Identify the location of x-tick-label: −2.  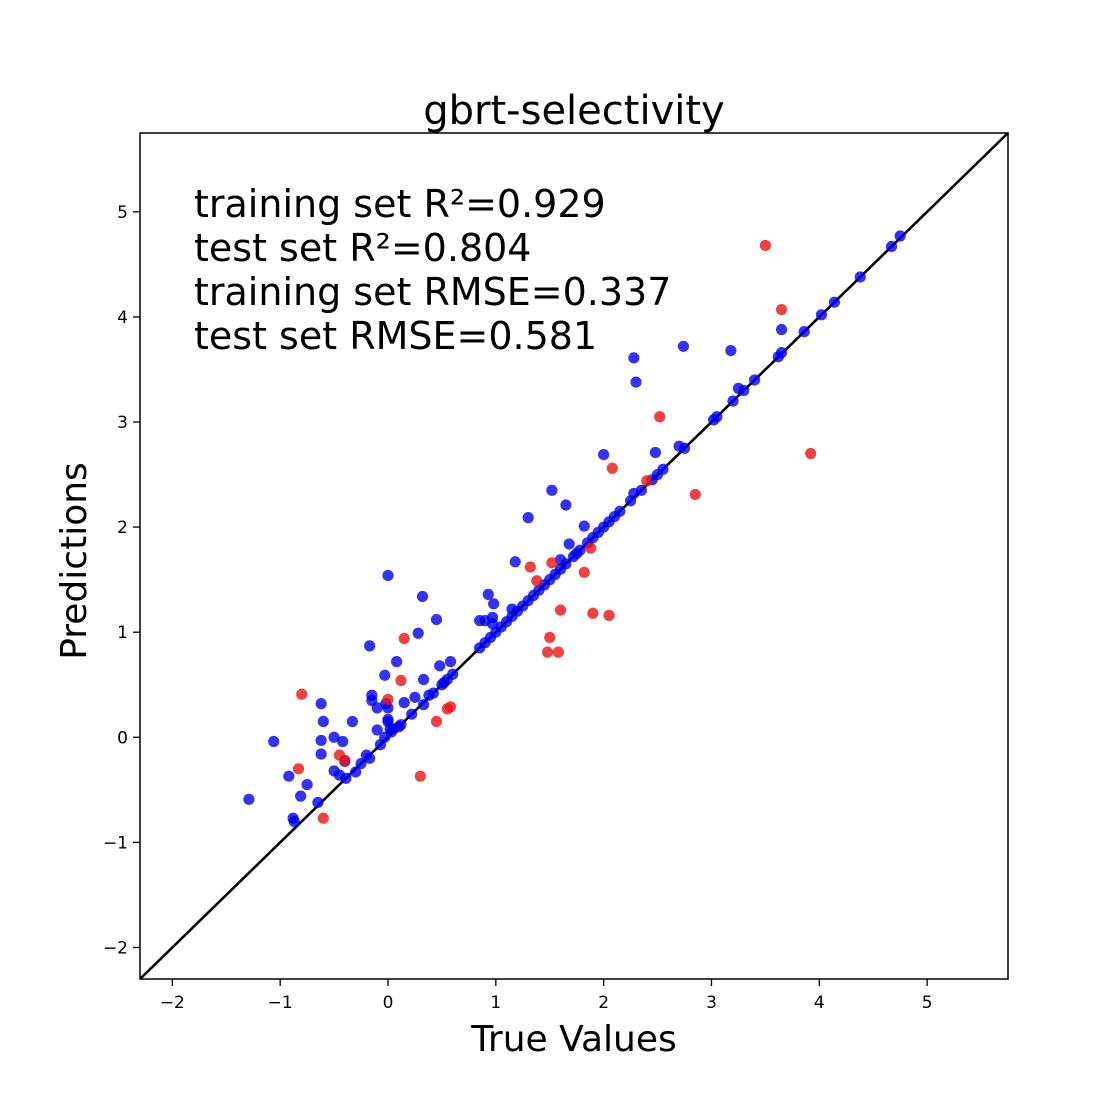
(172, 1003).